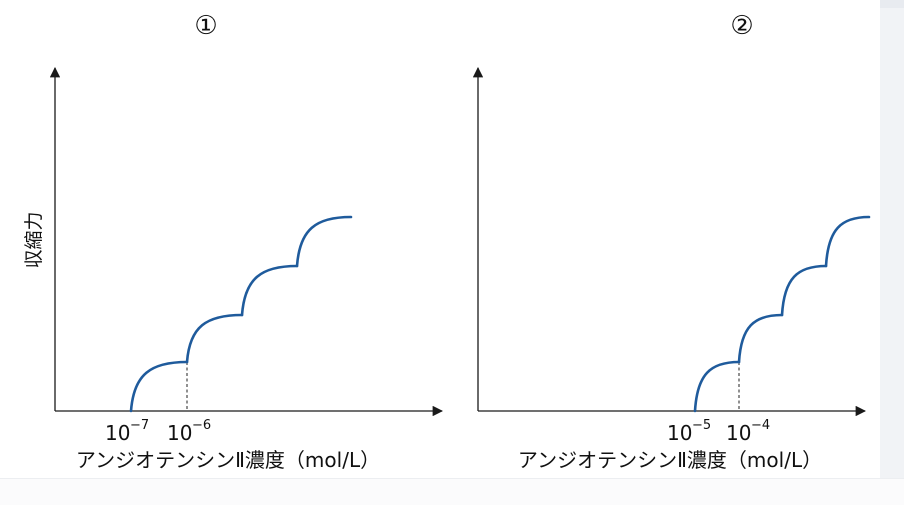  Describe the element at coordinates (701, 425) in the screenshot. I see `panel-2-tick-1-exp: −5` at that location.